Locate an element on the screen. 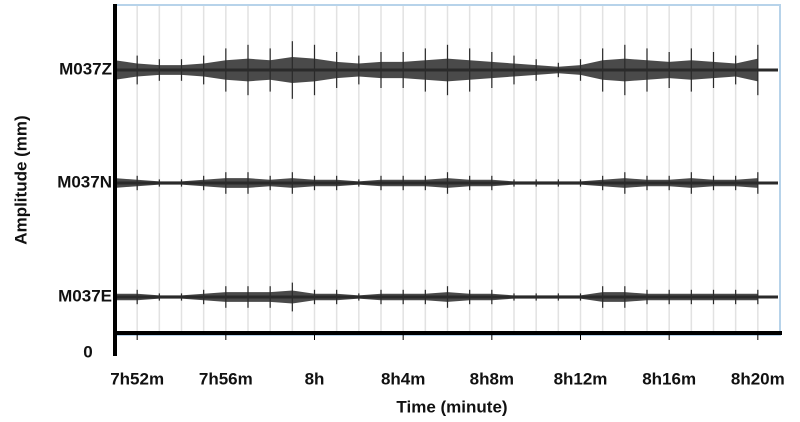 The image size is (800, 422). channel-label: M037Z is located at coordinates (85, 68).